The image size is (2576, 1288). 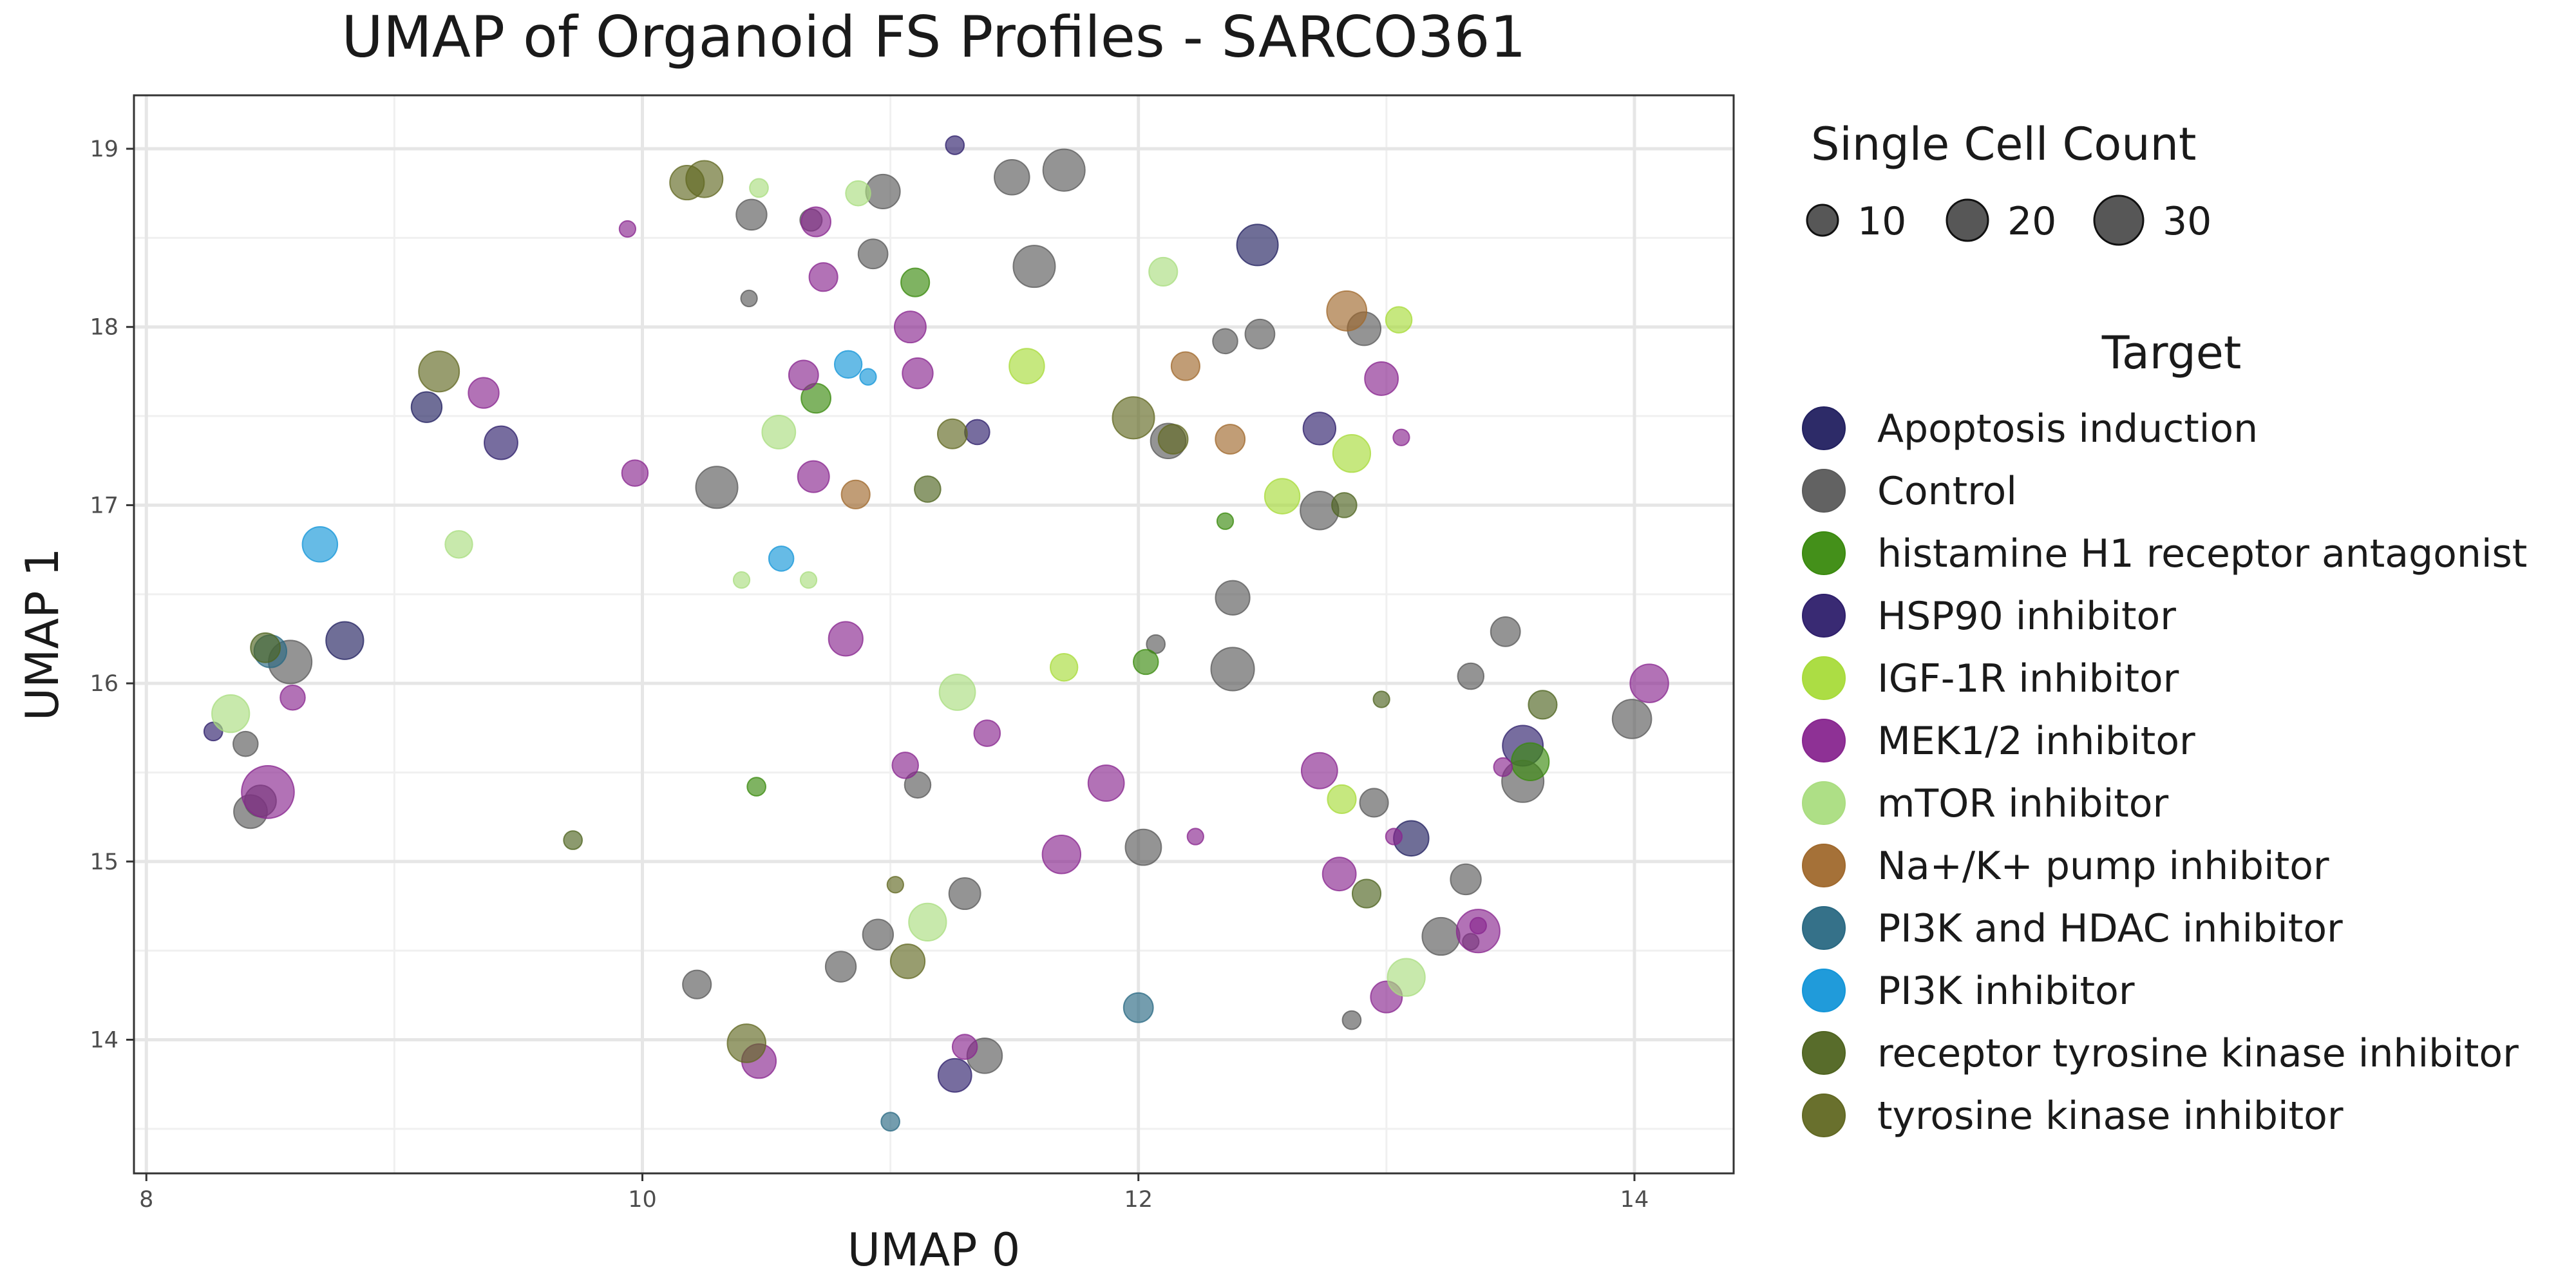 What do you see at coordinates (1967, 220) in the screenshot?
I see `size-legend-marker` at bounding box center [1967, 220].